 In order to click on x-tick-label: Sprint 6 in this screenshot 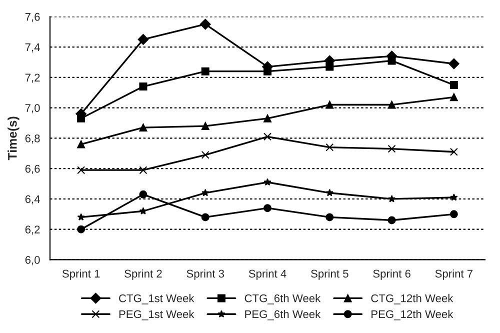, I will do `click(391, 274)`.